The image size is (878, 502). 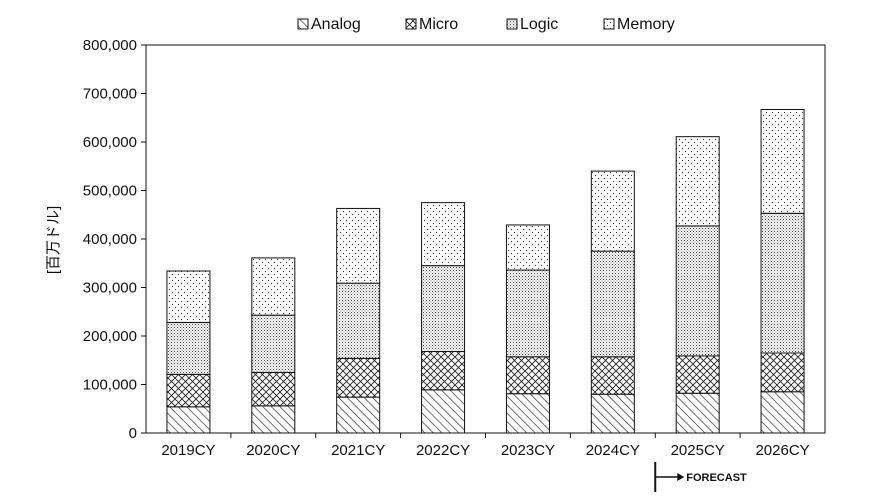 What do you see at coordinates (681, 477) in the screenshot?
I see `forecast-arrow-head` at bounding box center [681, 477].